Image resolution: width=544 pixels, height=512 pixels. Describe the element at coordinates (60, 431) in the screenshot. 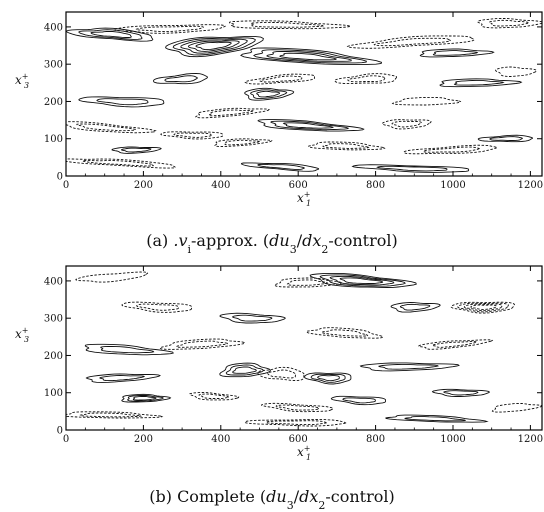

I see `y-tick-label: 0` at that location.